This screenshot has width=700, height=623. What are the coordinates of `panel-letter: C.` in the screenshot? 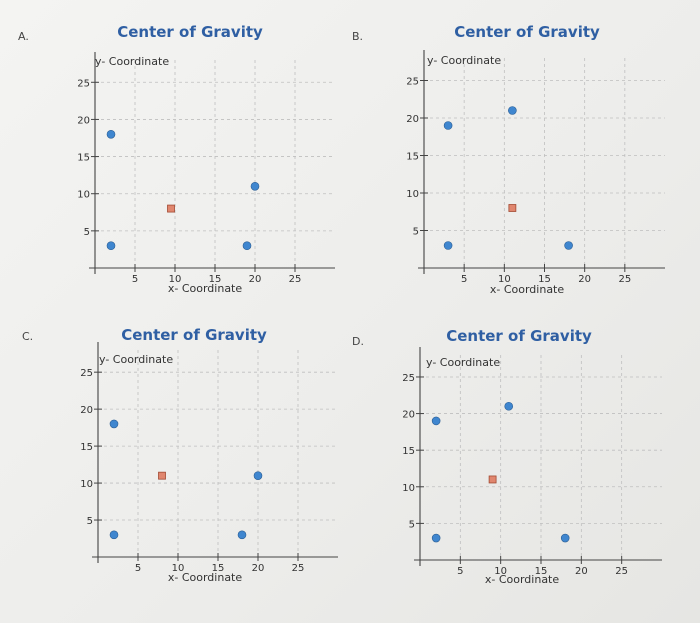 It's located at (27, 336).